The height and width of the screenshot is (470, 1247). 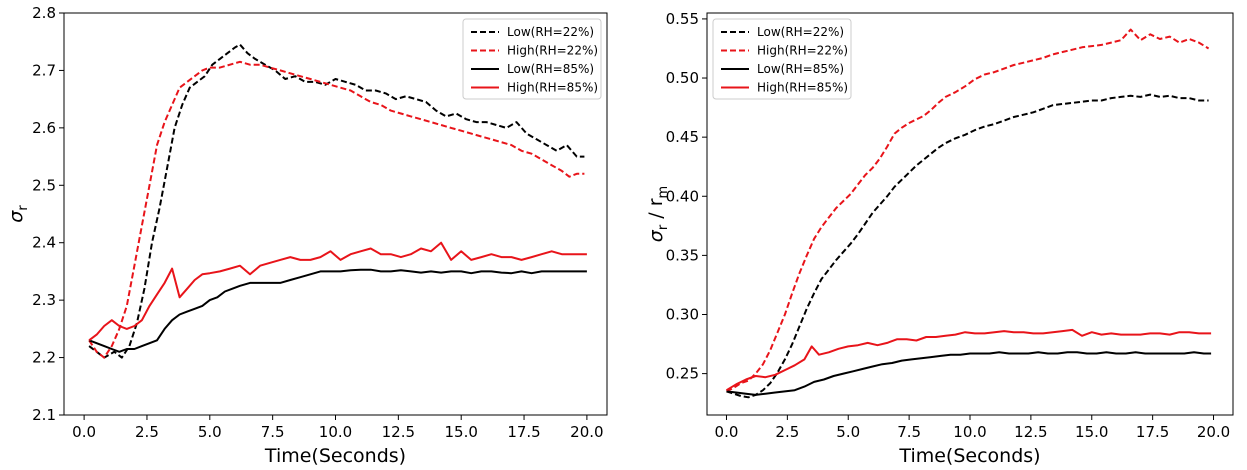 I want to click on y-tick-label: 0.55, so click(x=682, y=19).